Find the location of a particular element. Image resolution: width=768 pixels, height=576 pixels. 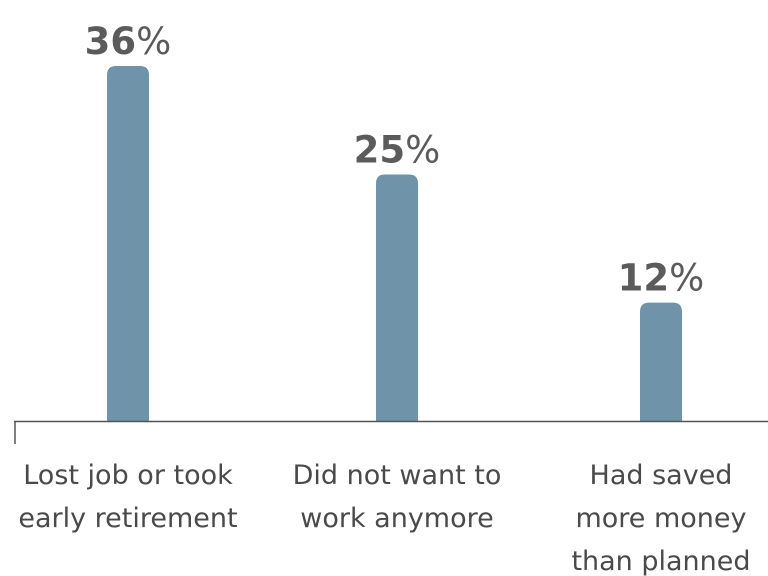

value-number: 12 is located at coordinates (644, 278).